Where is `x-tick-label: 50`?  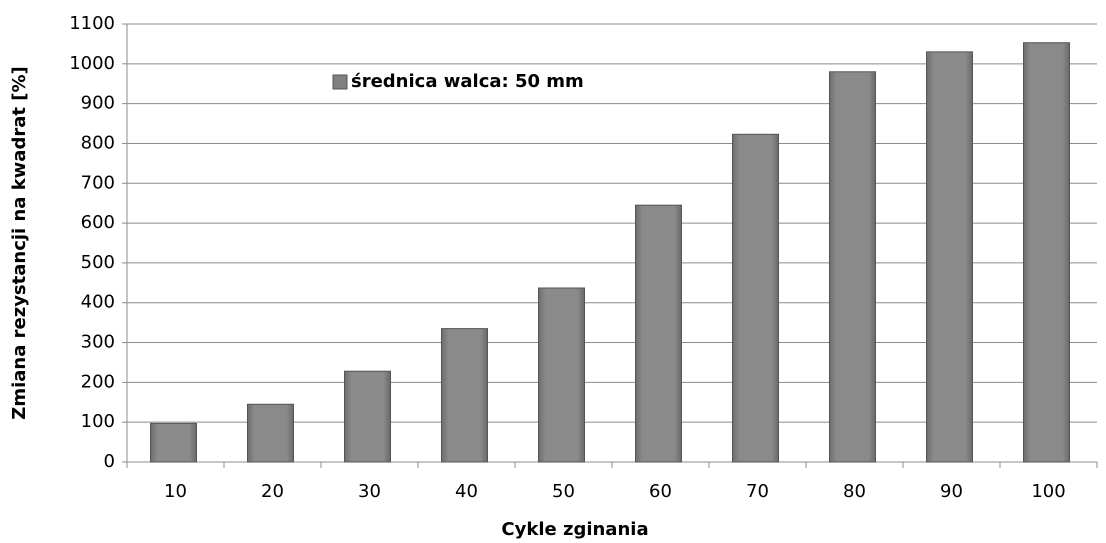 x-tick-label: 50 is located at coordinates (563, 491).